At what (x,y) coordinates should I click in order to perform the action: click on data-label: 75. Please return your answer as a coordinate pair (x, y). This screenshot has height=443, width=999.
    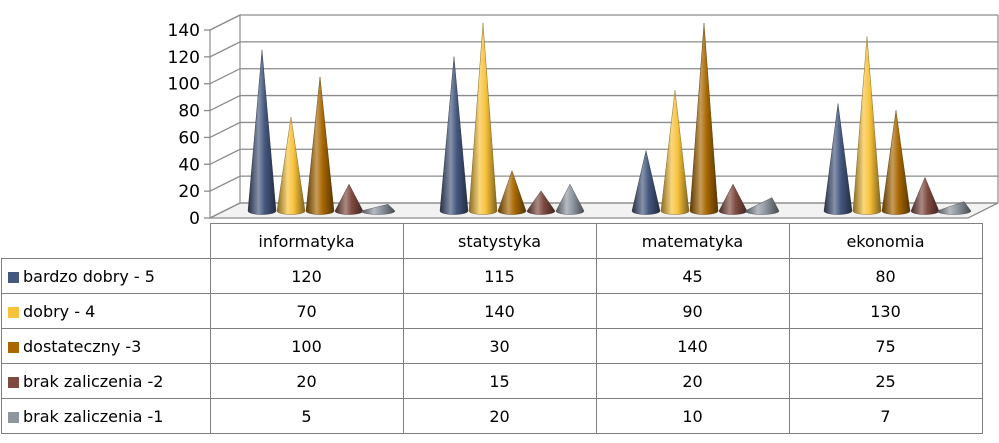
    Looking at the image, I should click on (885, 346).